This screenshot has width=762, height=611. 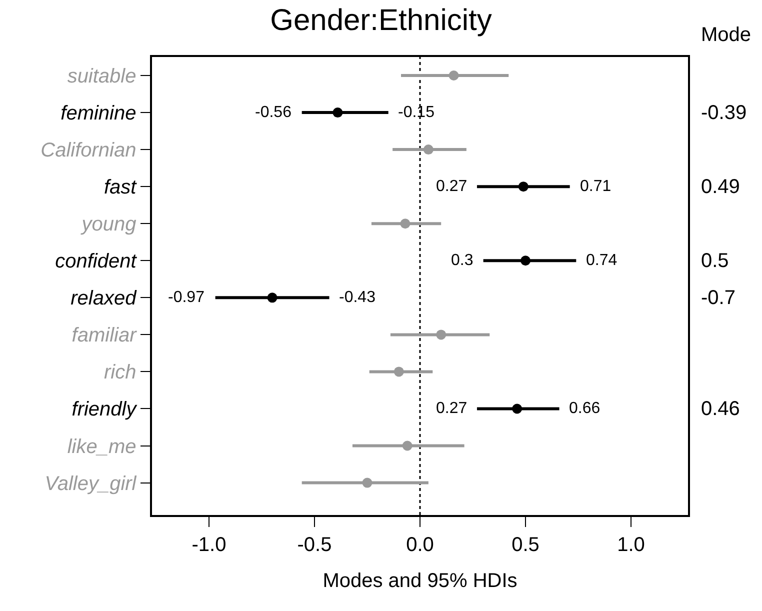 What do you see at coordinates (720, 409) in the screenshot?
I see `text: 0.46` at bounding box center [720, 409].